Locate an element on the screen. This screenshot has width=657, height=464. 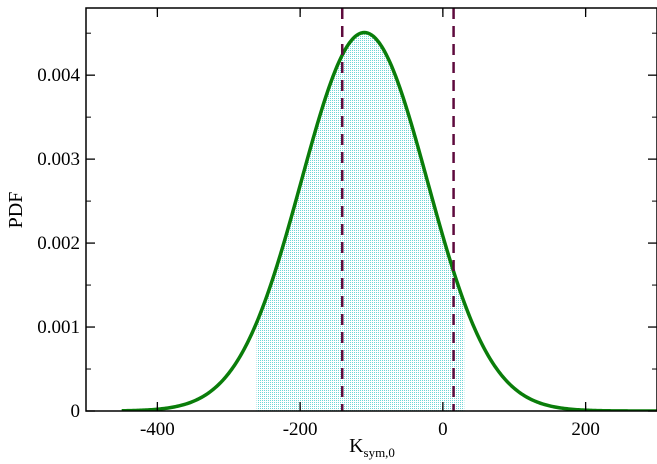
x-tick-label: 0 is located at coordinates (443, 429).